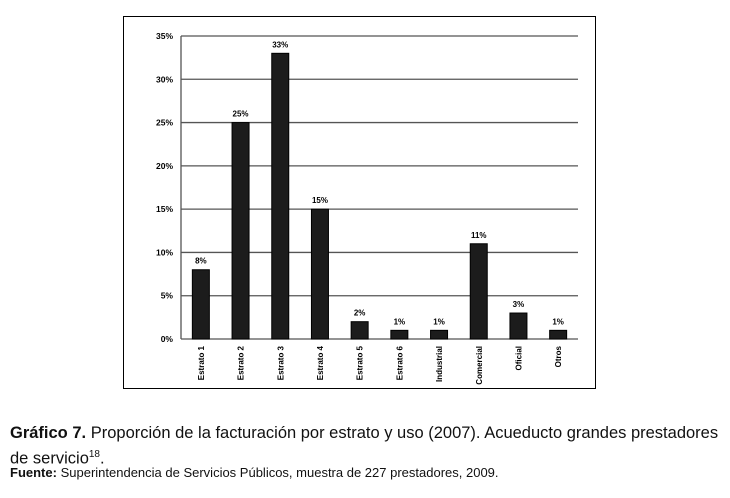 The height and width of the screenshot is (498, 730). I want to click on y-tick-label: 10%, so click(164, 252).